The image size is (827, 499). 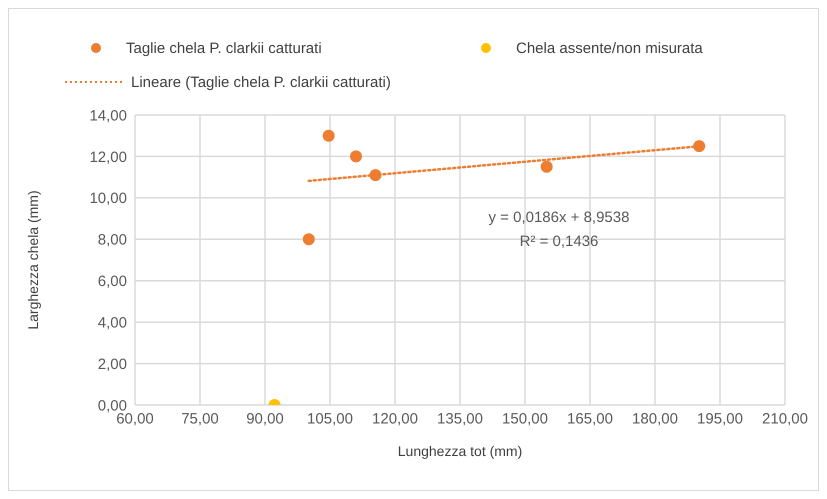 What do you see at coordinates (224, 48) in the screenshot?
I see `legend-label: Taglie chela P. clarkii catturati` at bounding box center [224, 48].